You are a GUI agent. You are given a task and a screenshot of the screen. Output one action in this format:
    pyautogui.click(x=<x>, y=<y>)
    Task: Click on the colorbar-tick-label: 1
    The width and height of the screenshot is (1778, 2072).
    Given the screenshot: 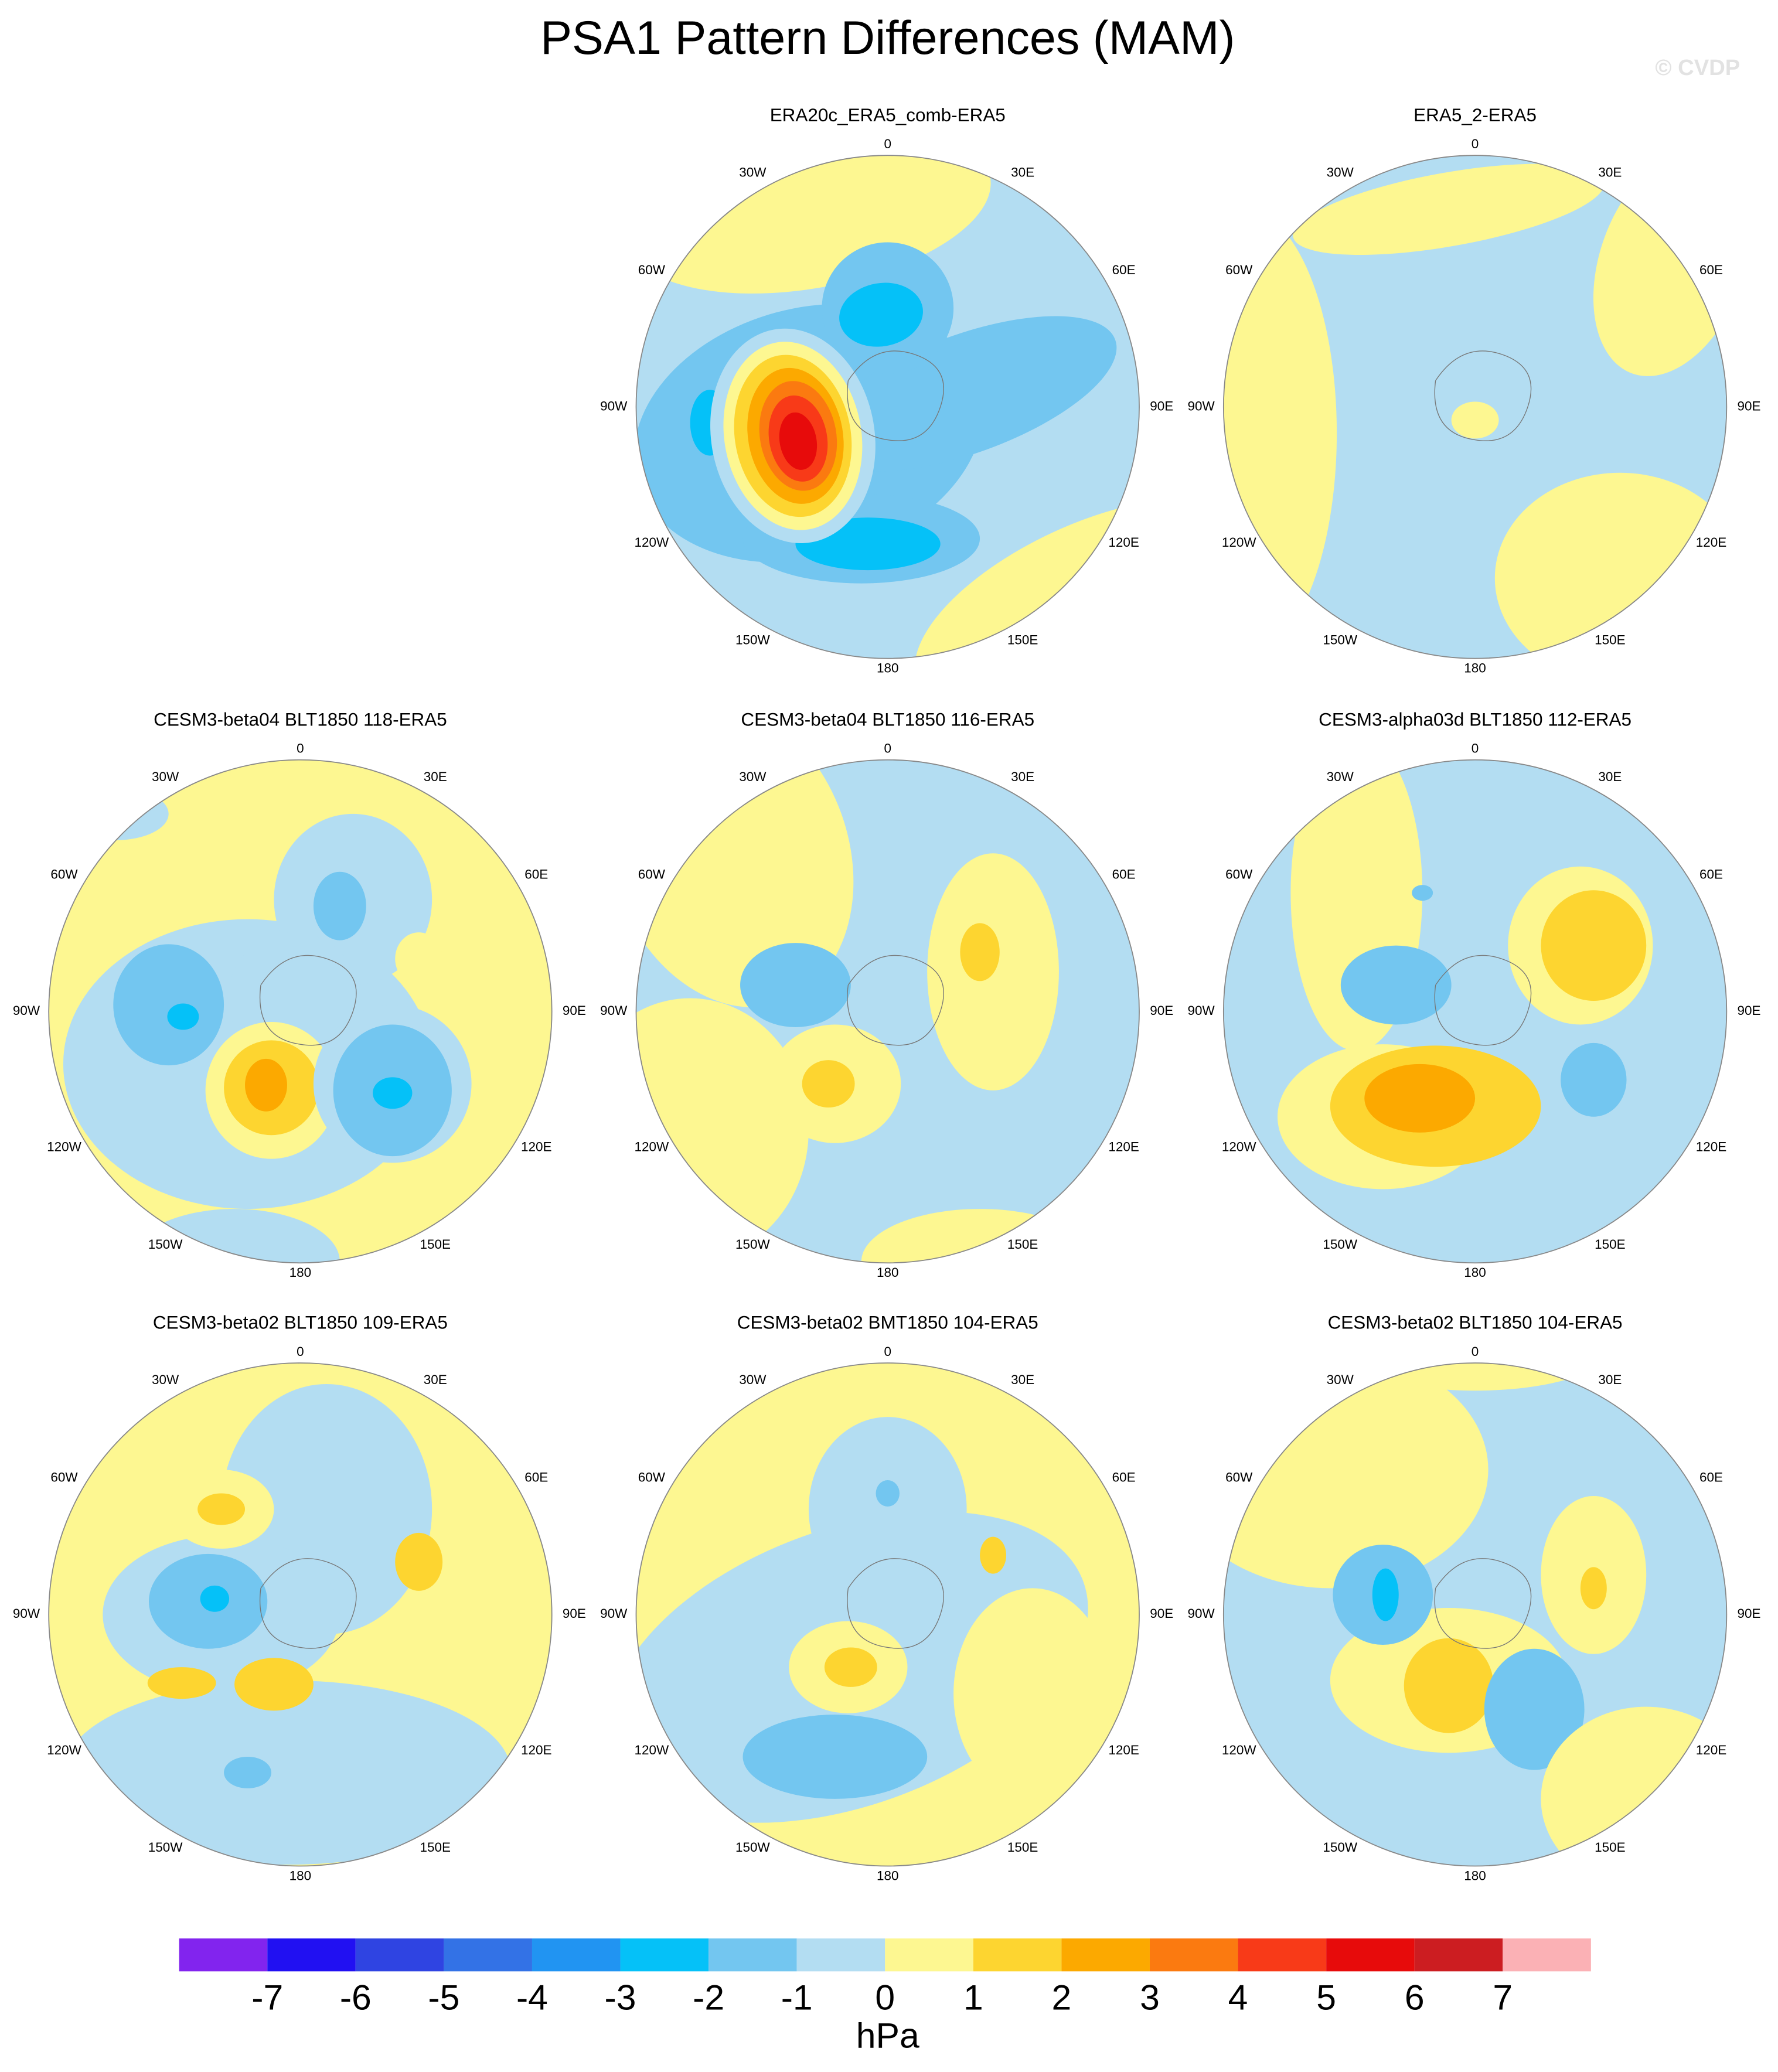 What is the action you would take?
    pyautogui.click(x=973, y=1997)
    